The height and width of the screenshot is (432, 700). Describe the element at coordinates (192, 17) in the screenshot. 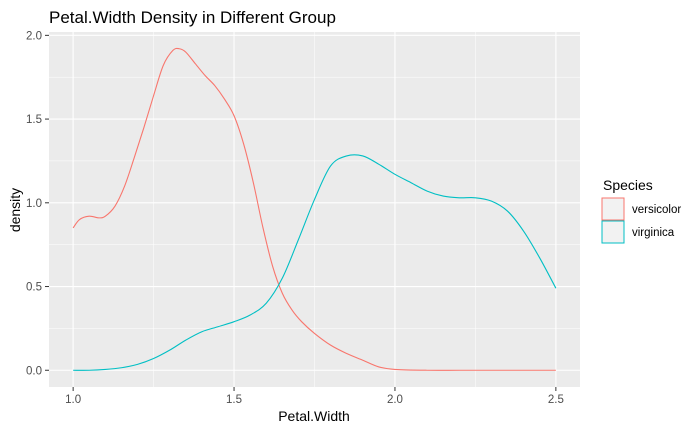

I see `chart-title: Petal.Width Density in Different Group` at that location.